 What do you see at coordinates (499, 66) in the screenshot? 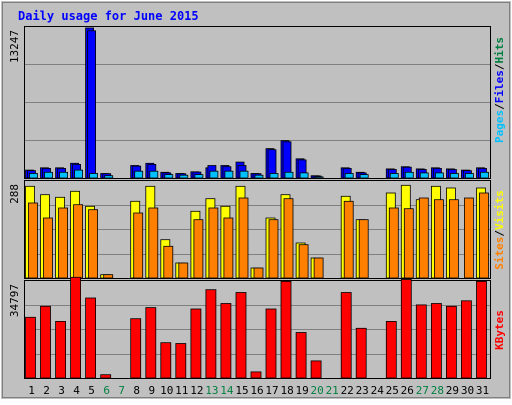
I see `legend-item-hits-3: /` at bounding box center [499, 66].